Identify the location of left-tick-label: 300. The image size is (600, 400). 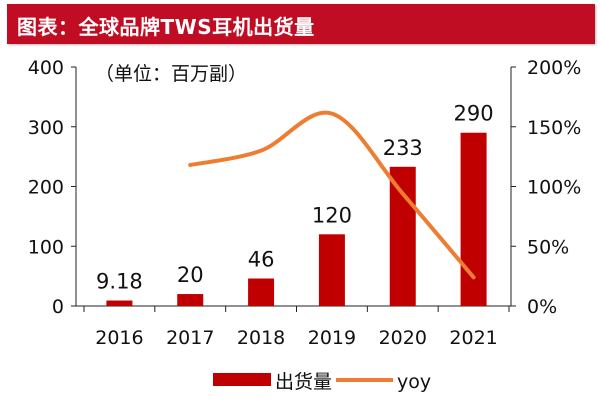
(46, 128).